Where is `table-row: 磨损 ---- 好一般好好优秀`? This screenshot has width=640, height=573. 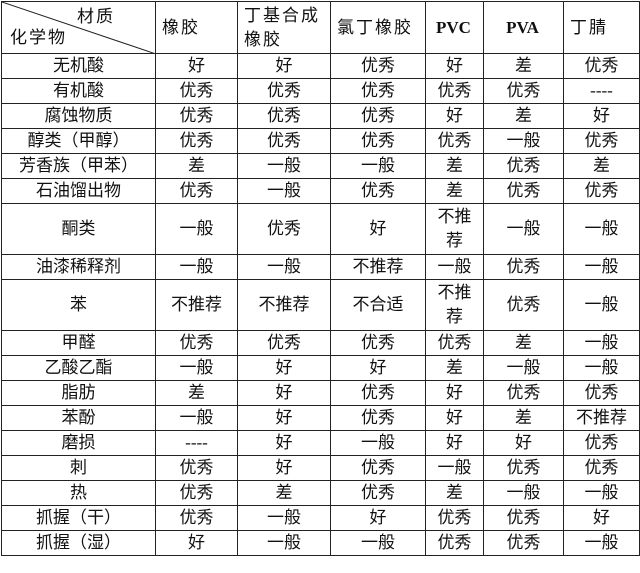 table-row: 磨损 ---- 好一般好好优秀 is located at coordinates (320, 443).